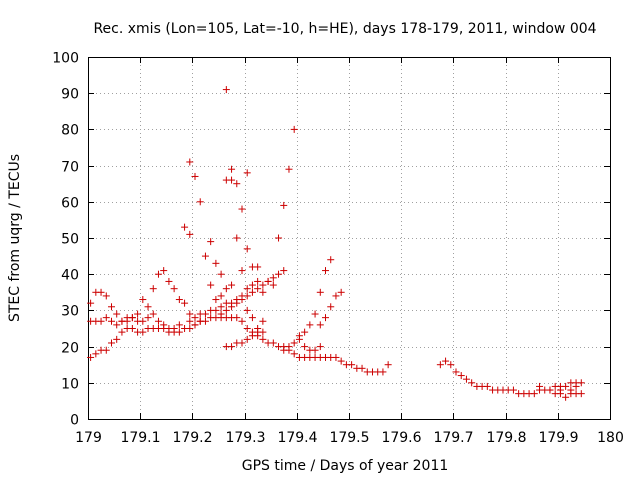 Image resolution: width=640 pixels, height=480 pixels. What do you see at coordinates (70, 349) in the screenshot?
I see `y-tick-label: 20` at bounding box center [70, 349].